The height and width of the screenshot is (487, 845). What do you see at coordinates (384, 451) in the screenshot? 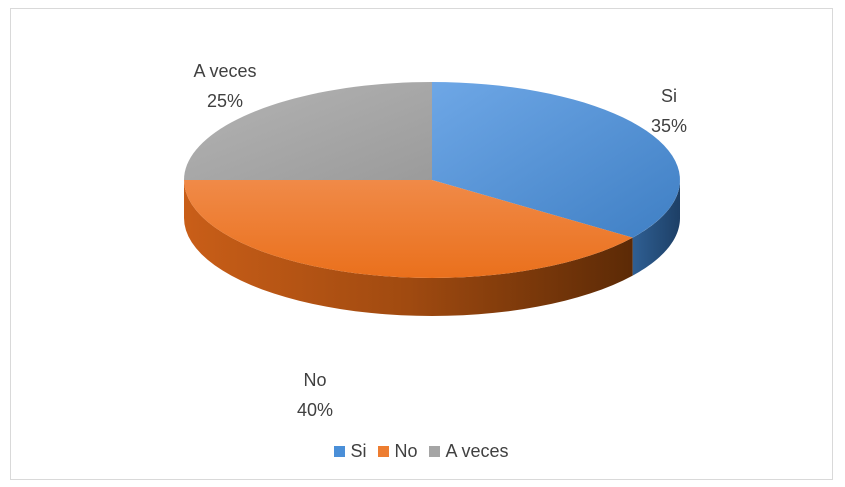
I see `legend-swatch-no` at bounding box center [384, 451].